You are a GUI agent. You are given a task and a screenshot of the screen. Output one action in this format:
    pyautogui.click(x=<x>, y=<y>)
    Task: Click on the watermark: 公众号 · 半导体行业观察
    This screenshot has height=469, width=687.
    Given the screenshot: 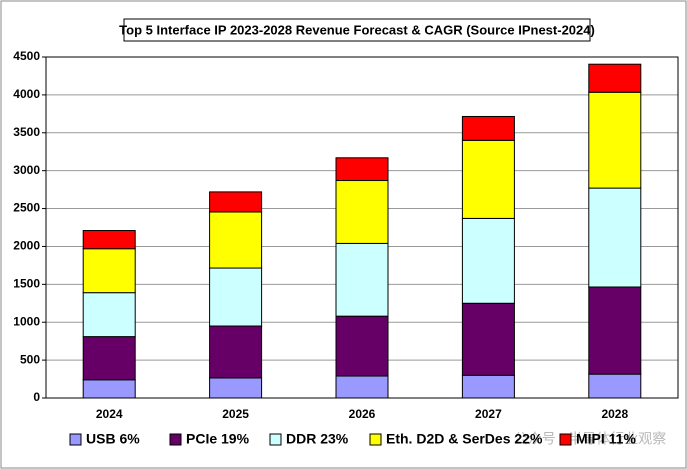 What is the action you would take?
    pyautogui.click(x=590, y=439)
    